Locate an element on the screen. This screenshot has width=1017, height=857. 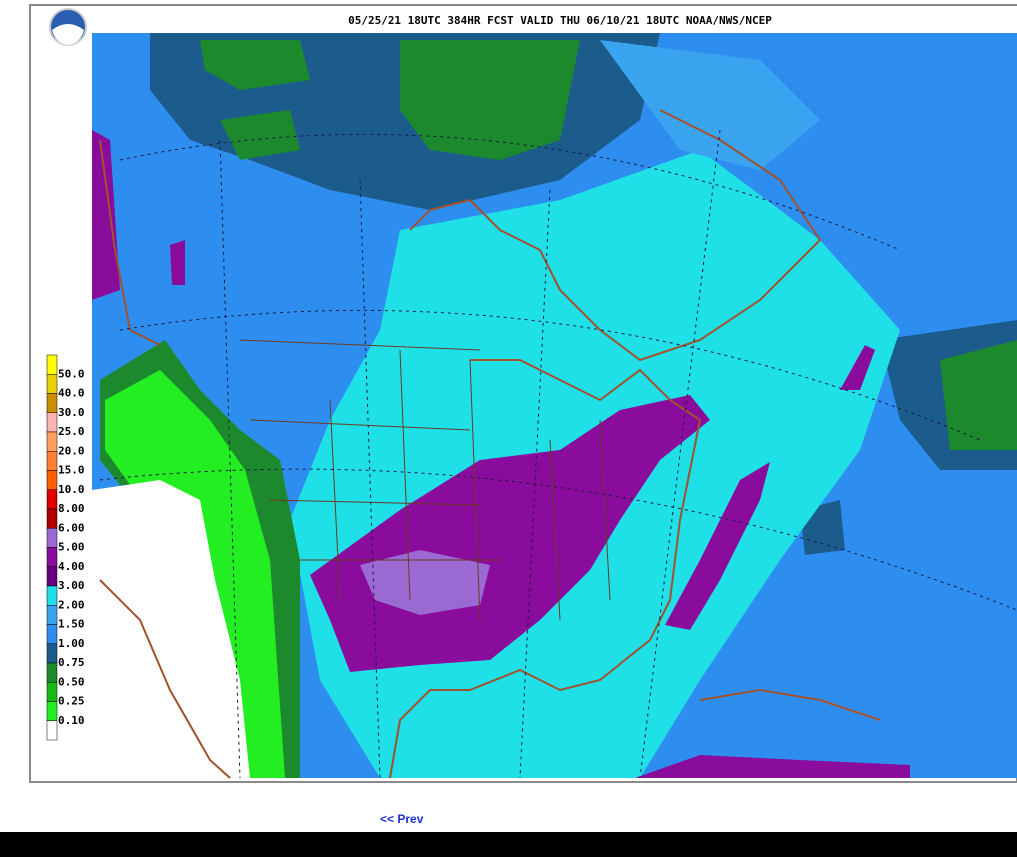
state-lines is located at coordinates (425, 480).